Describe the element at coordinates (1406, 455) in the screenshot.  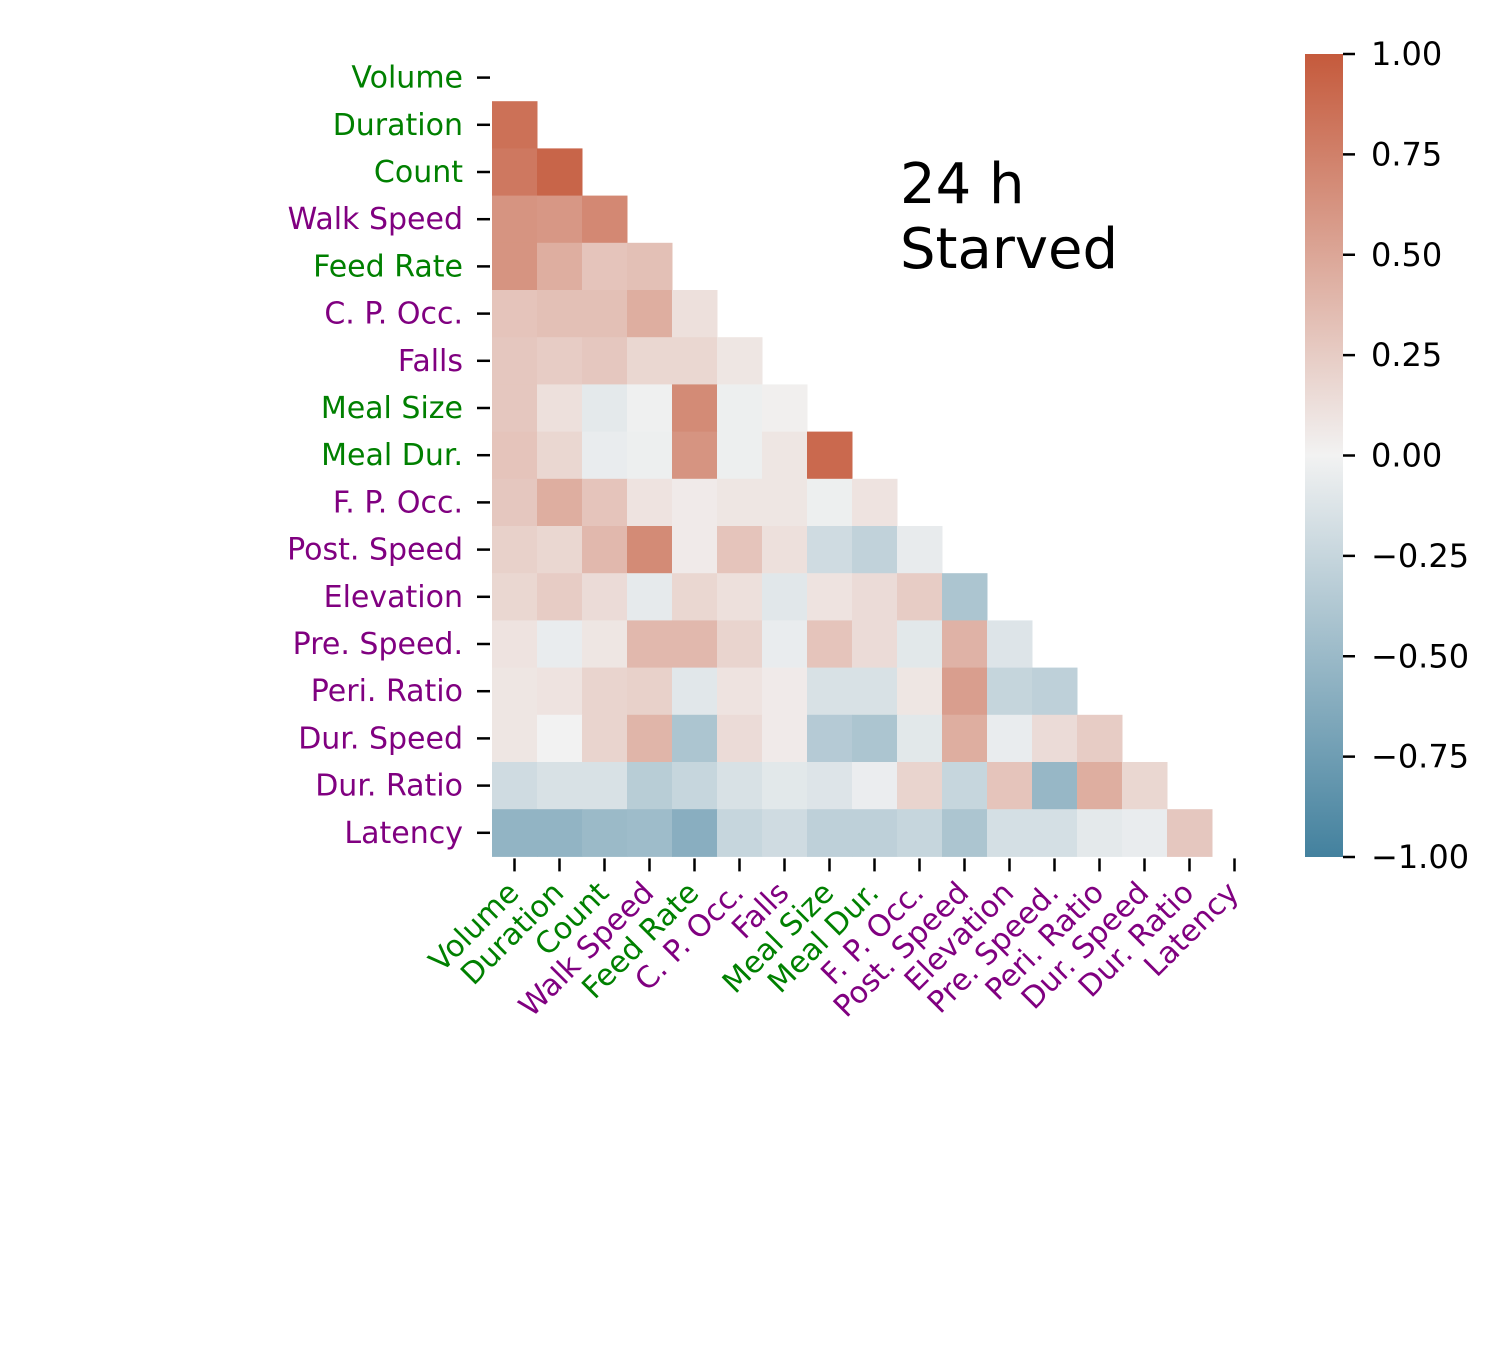
I see `colorbar-ticks: 1.00 0.75 0.50 0.25 0.00 −0.25 −0.50 −0.75 −1.00` at that location.